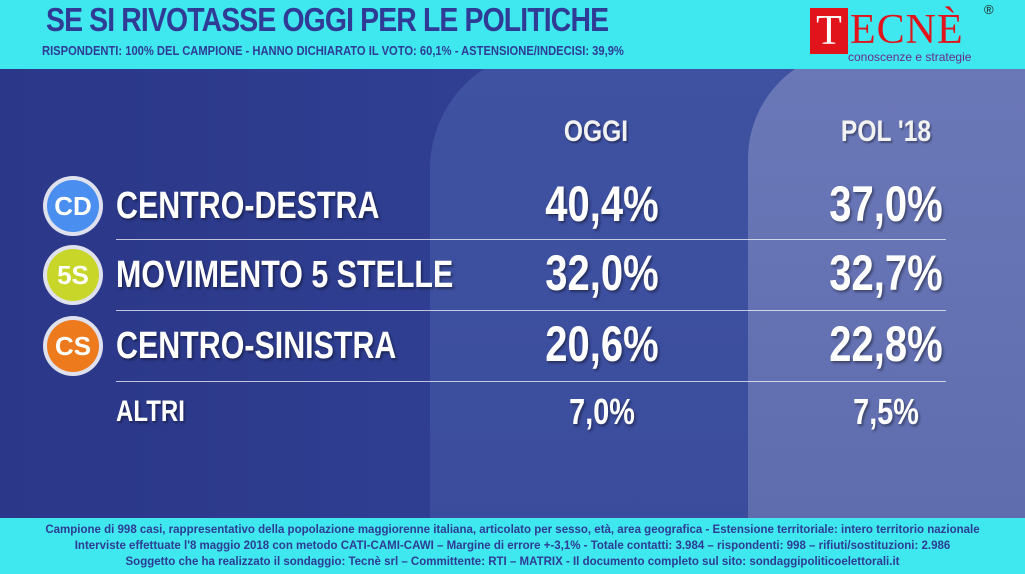  I want to click on logo-letter-box: T, so click(829, 31).